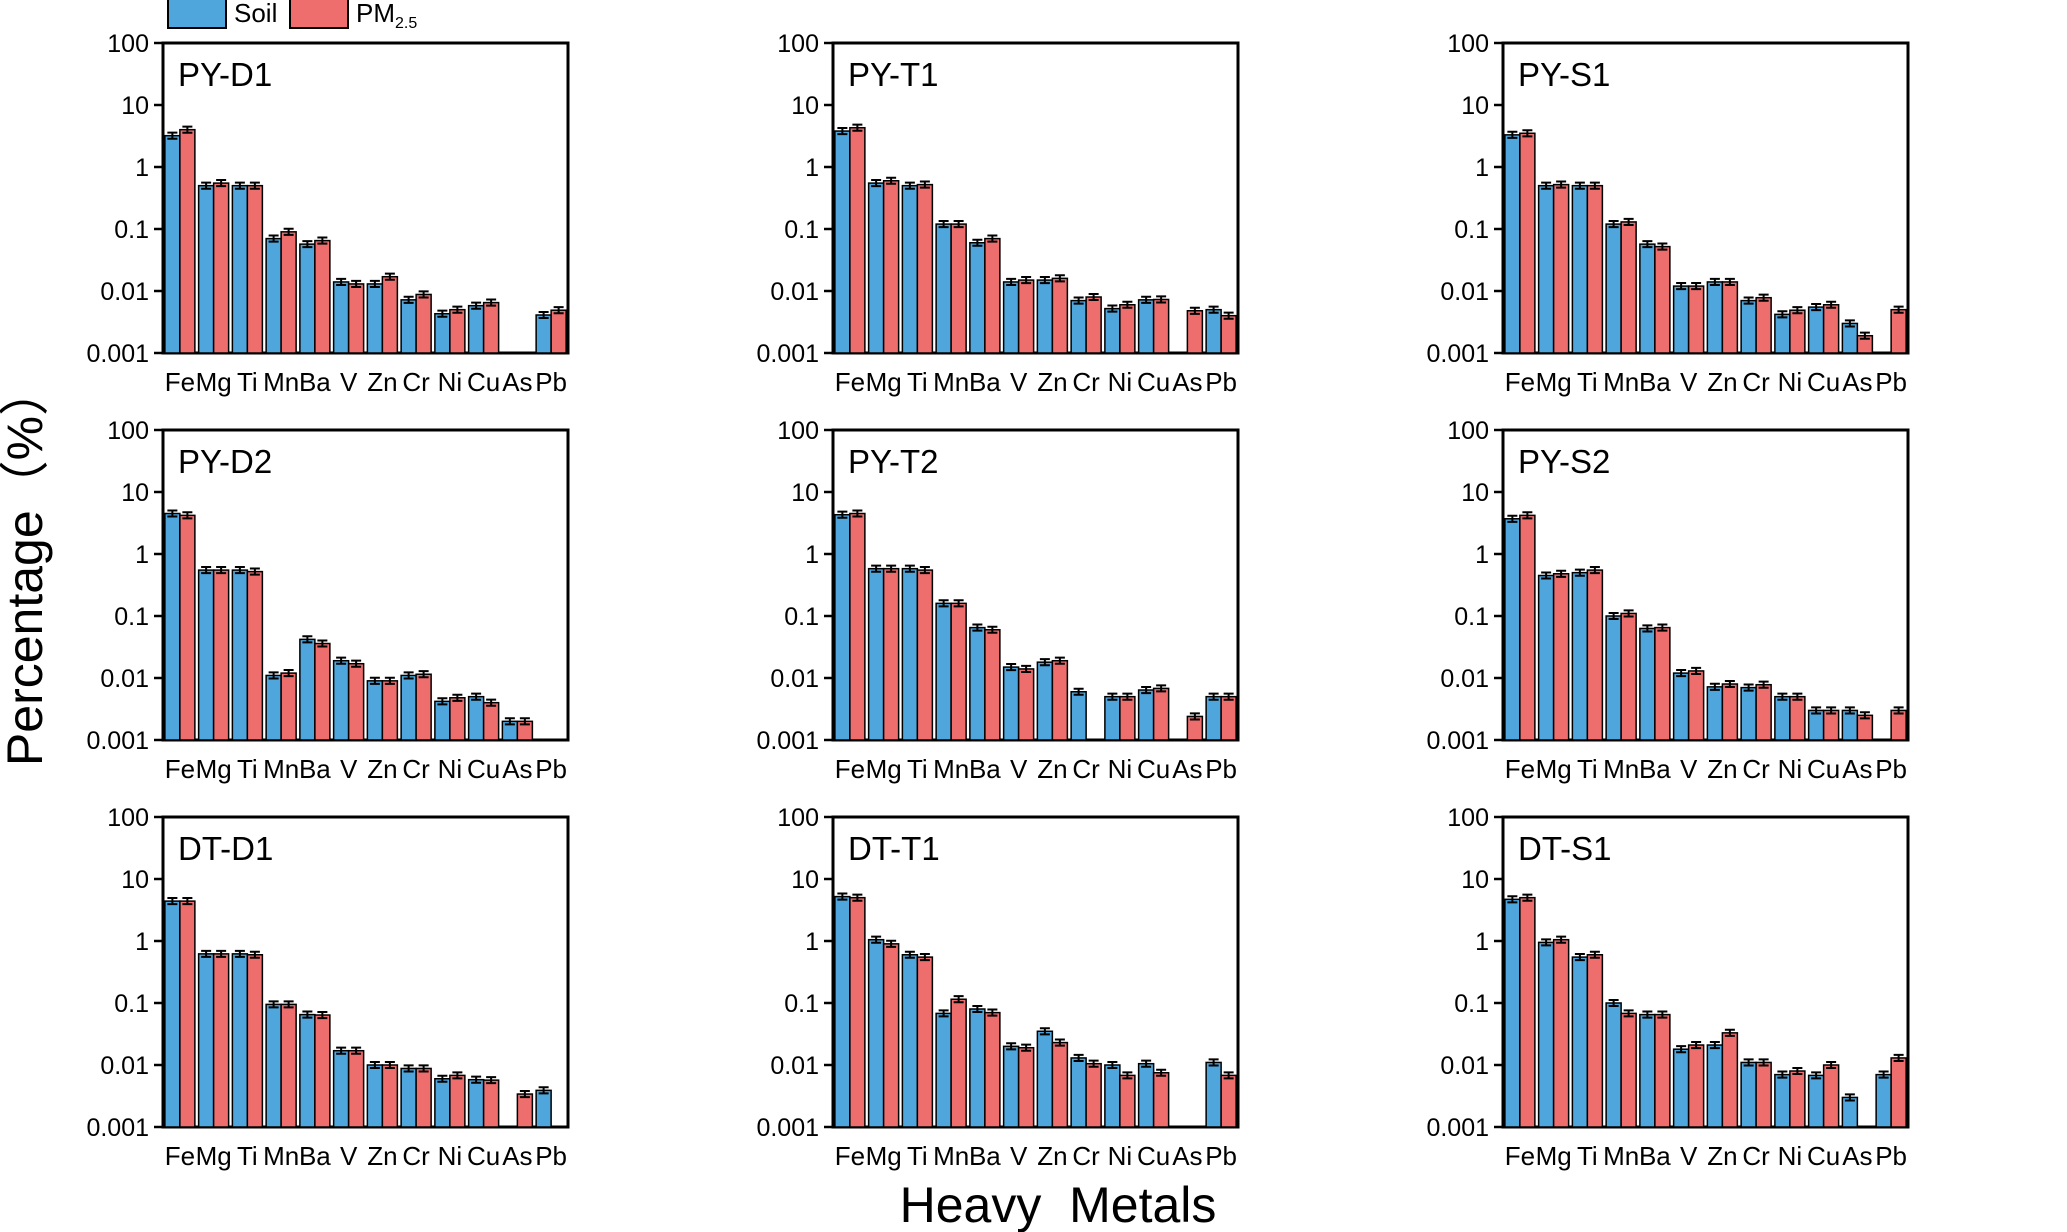 The image size is (2067, 1232). Describe the element at coordinates (128, 818) in the screenshot. I see `y-tick-label: 100` at that location.